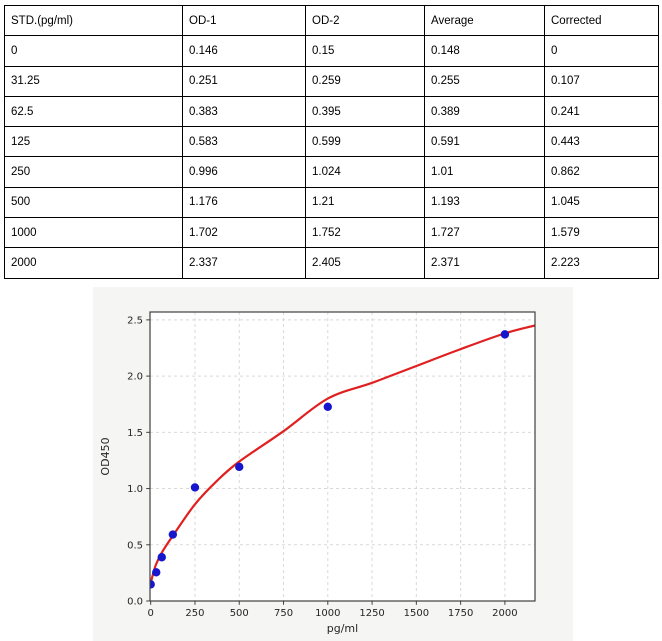  I want to click on table-cell: 1.727, so click(484, 233).